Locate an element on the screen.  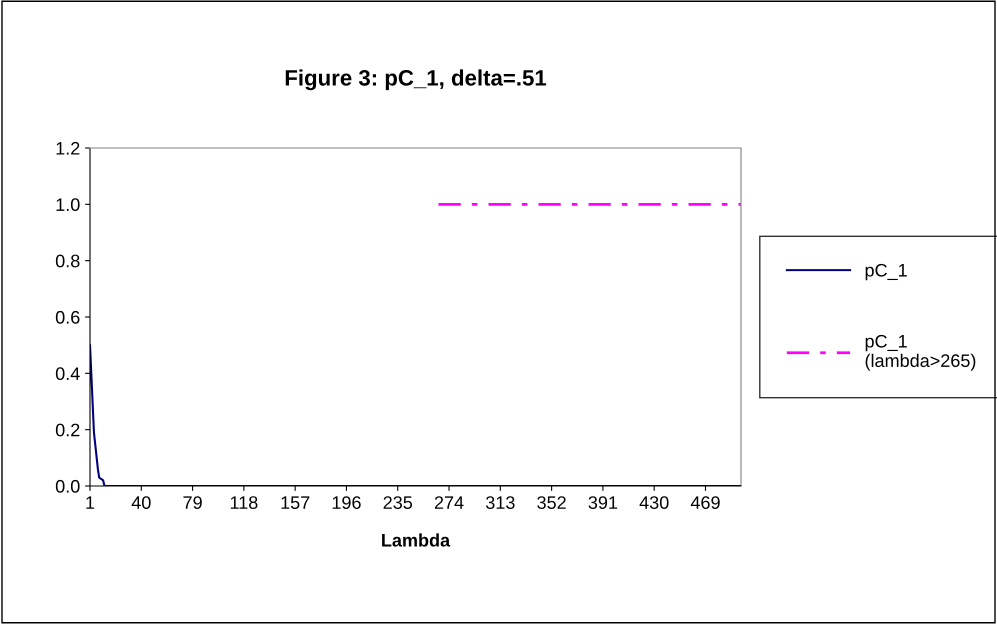
x-tick-label: 313 is located at coordinates (500, 502).